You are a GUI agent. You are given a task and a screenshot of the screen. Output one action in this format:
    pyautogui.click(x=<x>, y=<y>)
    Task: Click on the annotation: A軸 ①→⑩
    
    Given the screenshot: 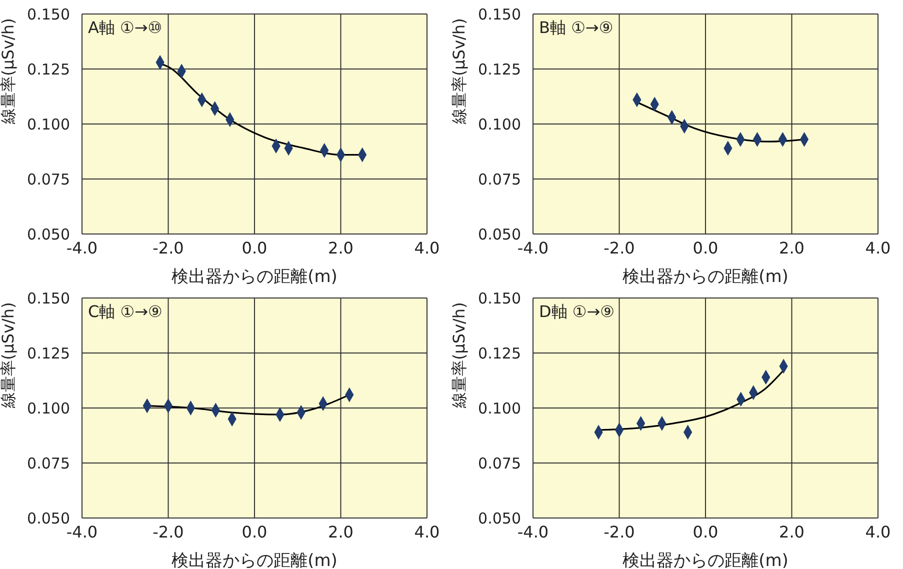 What is the action you would take?
    pyautogui.click(x=125, y=28)
    